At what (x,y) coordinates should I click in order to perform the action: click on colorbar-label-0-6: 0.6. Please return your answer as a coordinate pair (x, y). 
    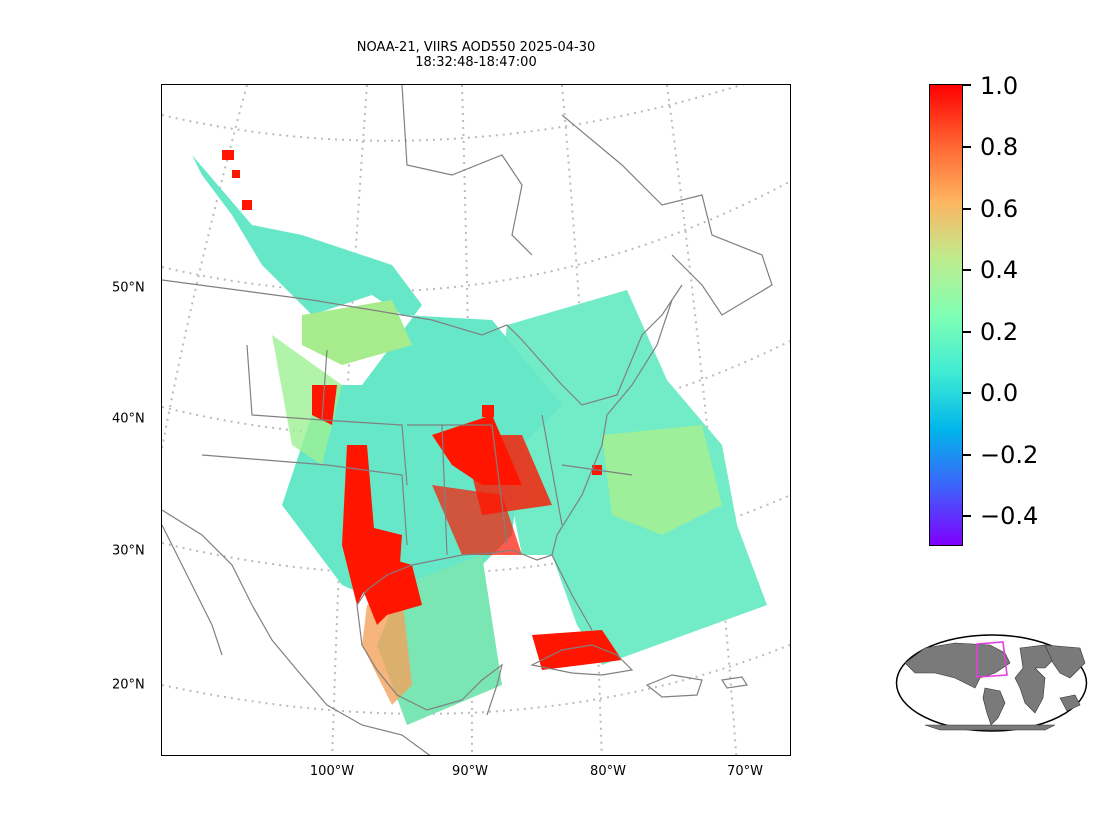
    Looking at the image, I should click on (999, 209).